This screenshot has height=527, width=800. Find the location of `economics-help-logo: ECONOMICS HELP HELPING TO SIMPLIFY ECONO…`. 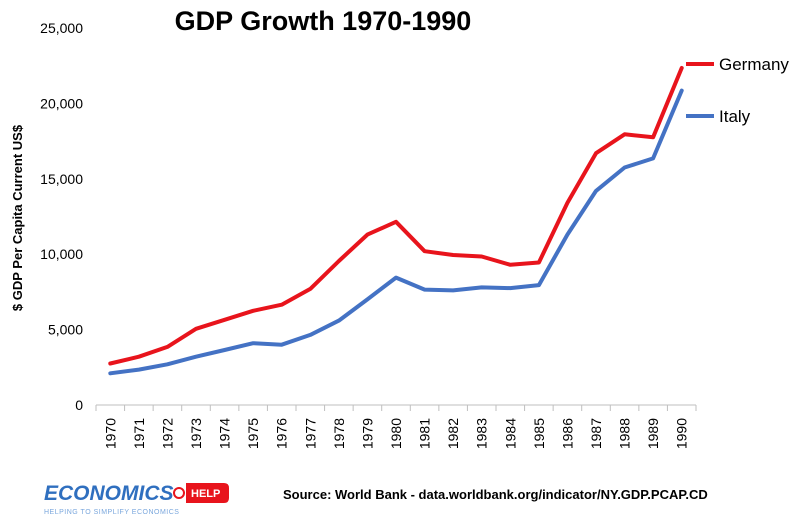

economics-help-logo: ECONOMICS HELP HELPING TO SIMPLIFY ECONO… is located at coordinates (136, 499).